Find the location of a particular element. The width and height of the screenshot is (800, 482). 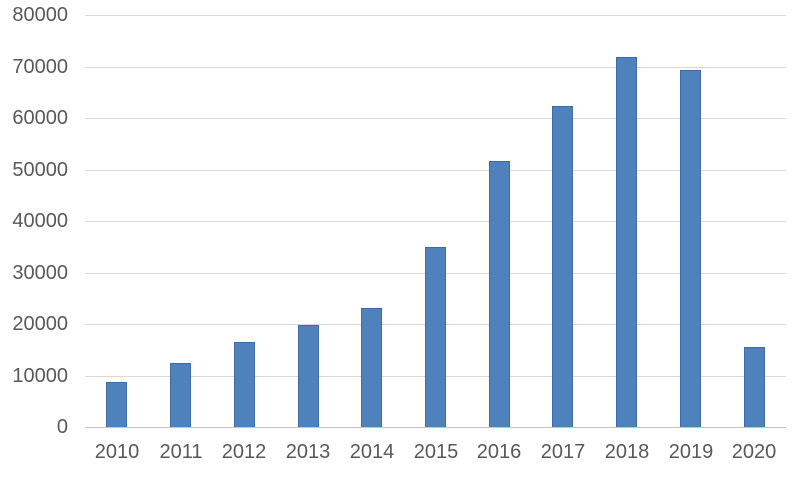

y-tick-label-60000: 60000 is located at coordinates (40, 118).